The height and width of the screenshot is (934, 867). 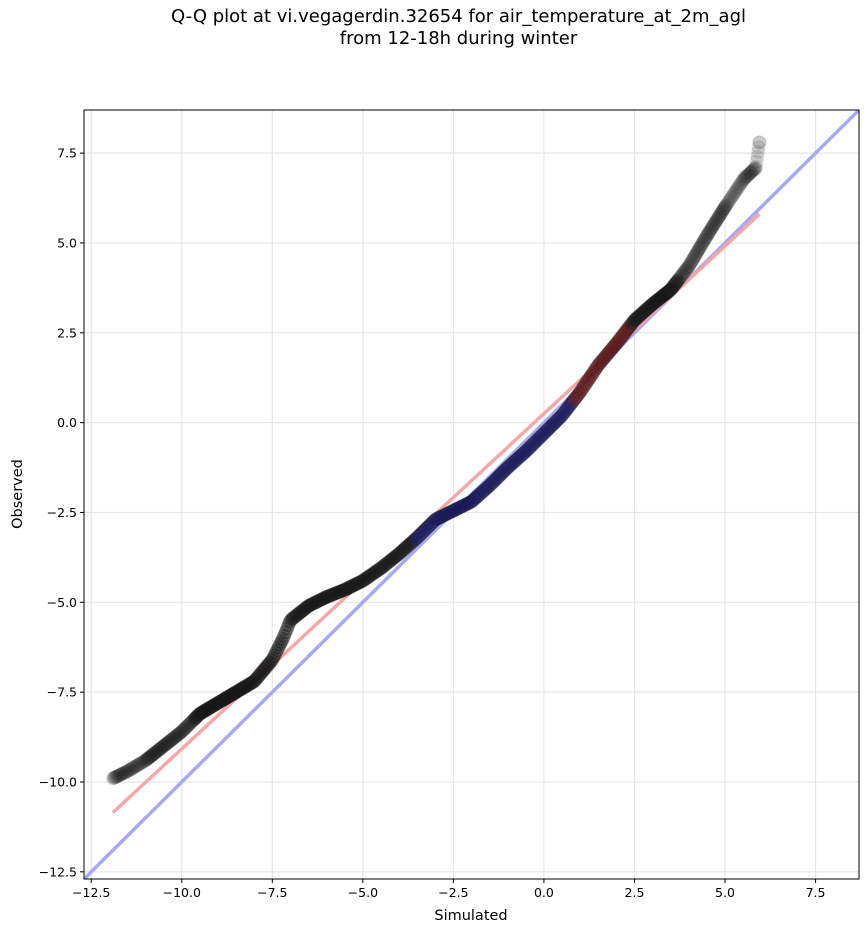 What do you see at coordinates (182, 892) in the screenshot?
I see `x-tick-label: −10.0` at bounding box center [182, 892].